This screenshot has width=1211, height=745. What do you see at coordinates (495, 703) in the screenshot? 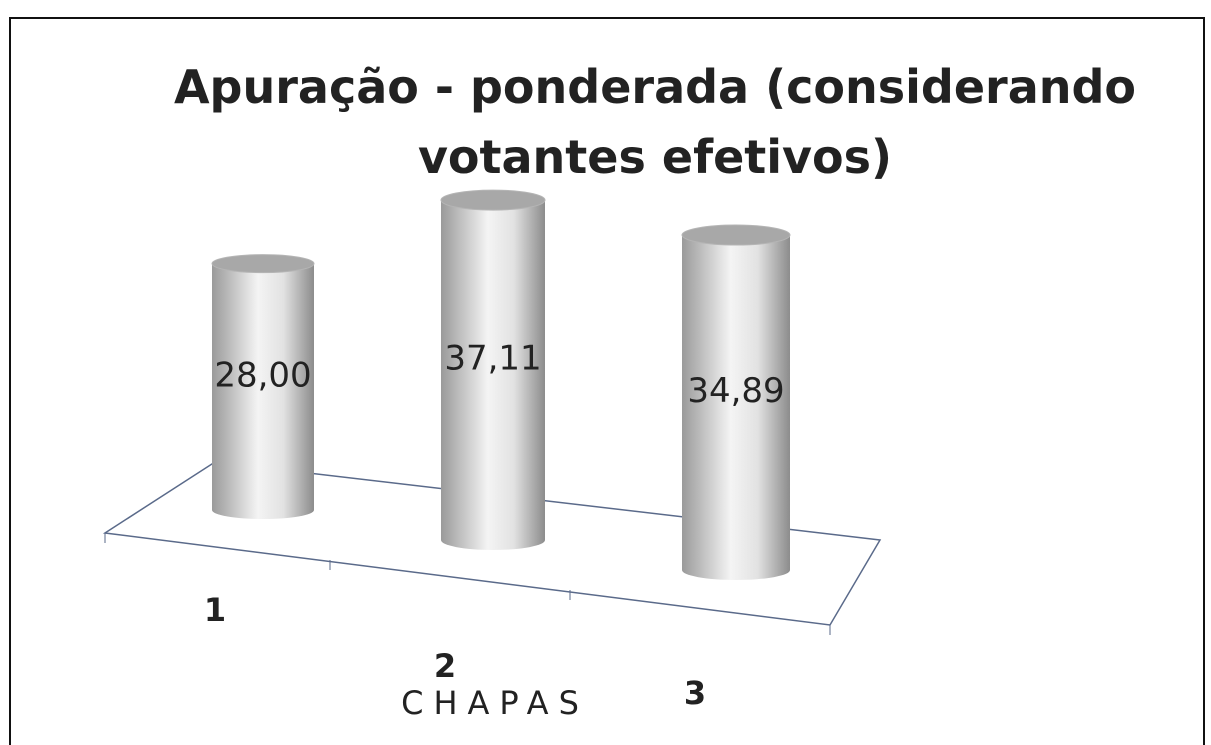
I see `x-axis-label: CHAPAS` at bounding box center [495, 703].